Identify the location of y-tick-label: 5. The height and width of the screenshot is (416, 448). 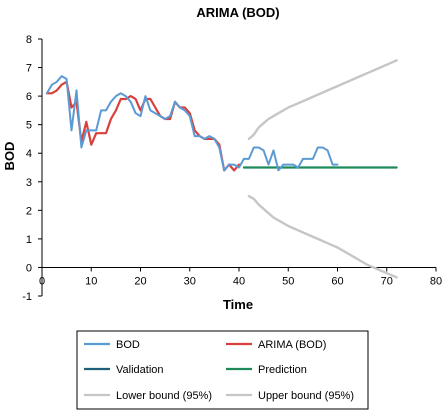
(29, 126).